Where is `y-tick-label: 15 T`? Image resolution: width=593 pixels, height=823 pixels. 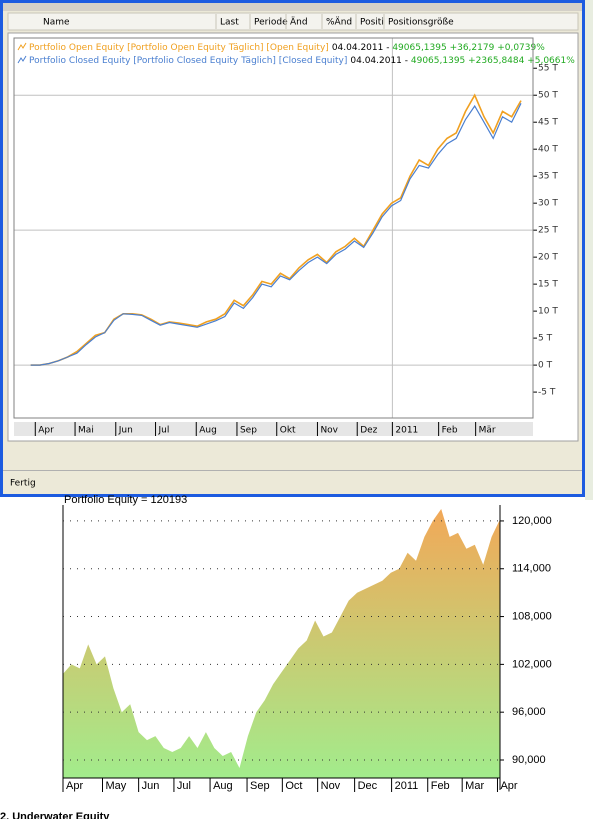 y-tick-label: 15 T is located at coordinates (548, 285).